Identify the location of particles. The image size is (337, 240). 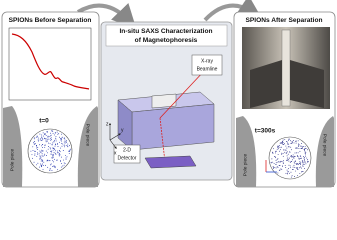
(289, 158).